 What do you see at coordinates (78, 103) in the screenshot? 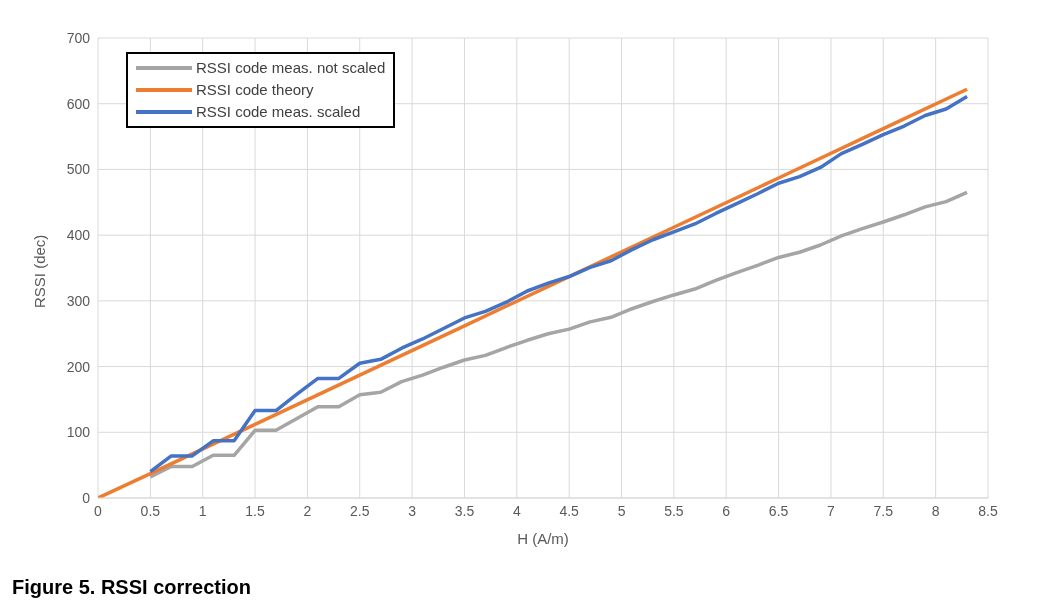
I see `y-tick-label: 600` at bounding box center [78, 103].